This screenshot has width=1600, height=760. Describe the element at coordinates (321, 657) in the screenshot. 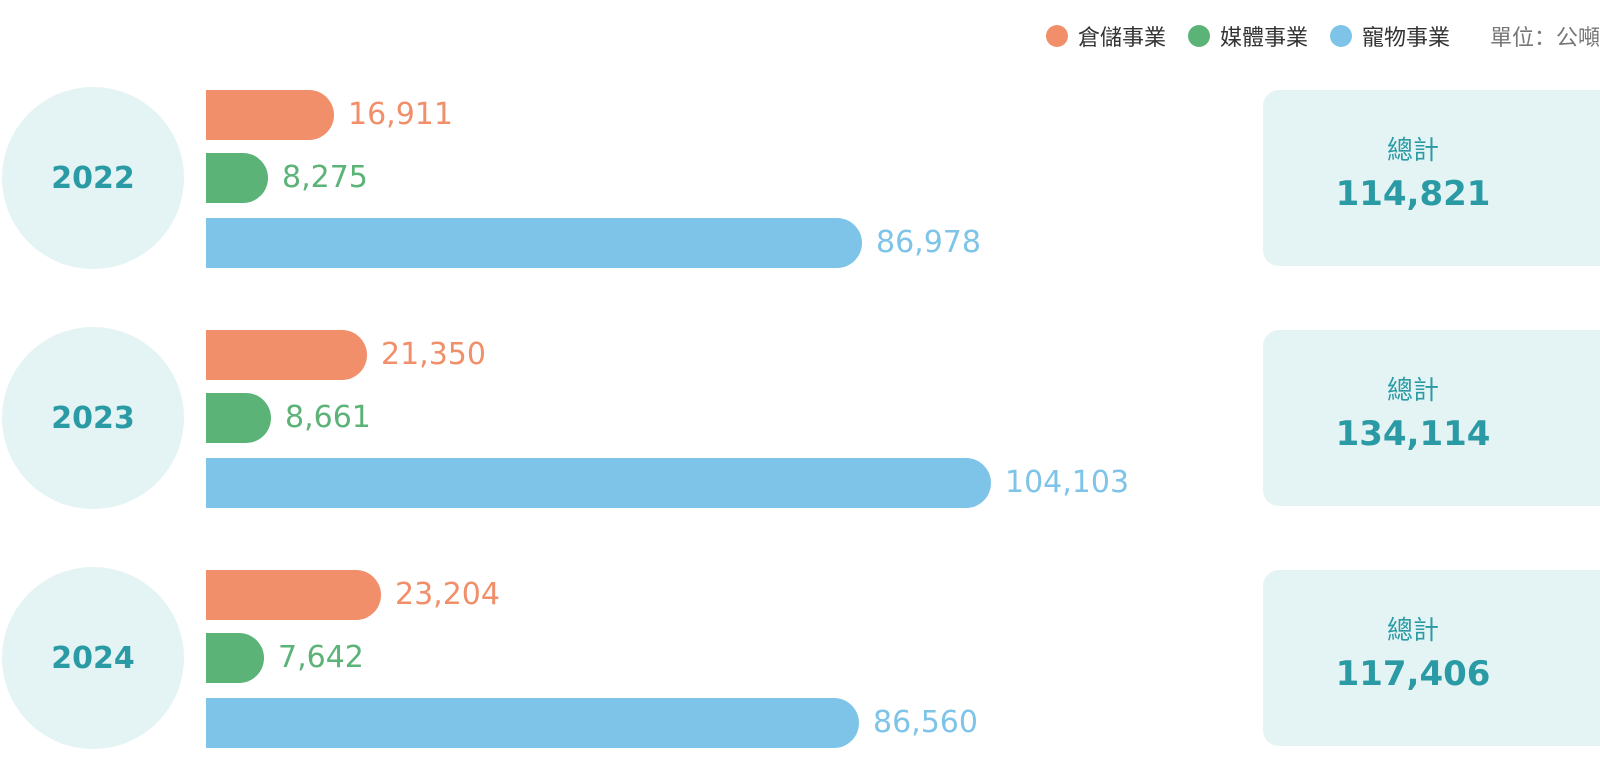

I see `bar-value-media-2024: 7,642` at that location.